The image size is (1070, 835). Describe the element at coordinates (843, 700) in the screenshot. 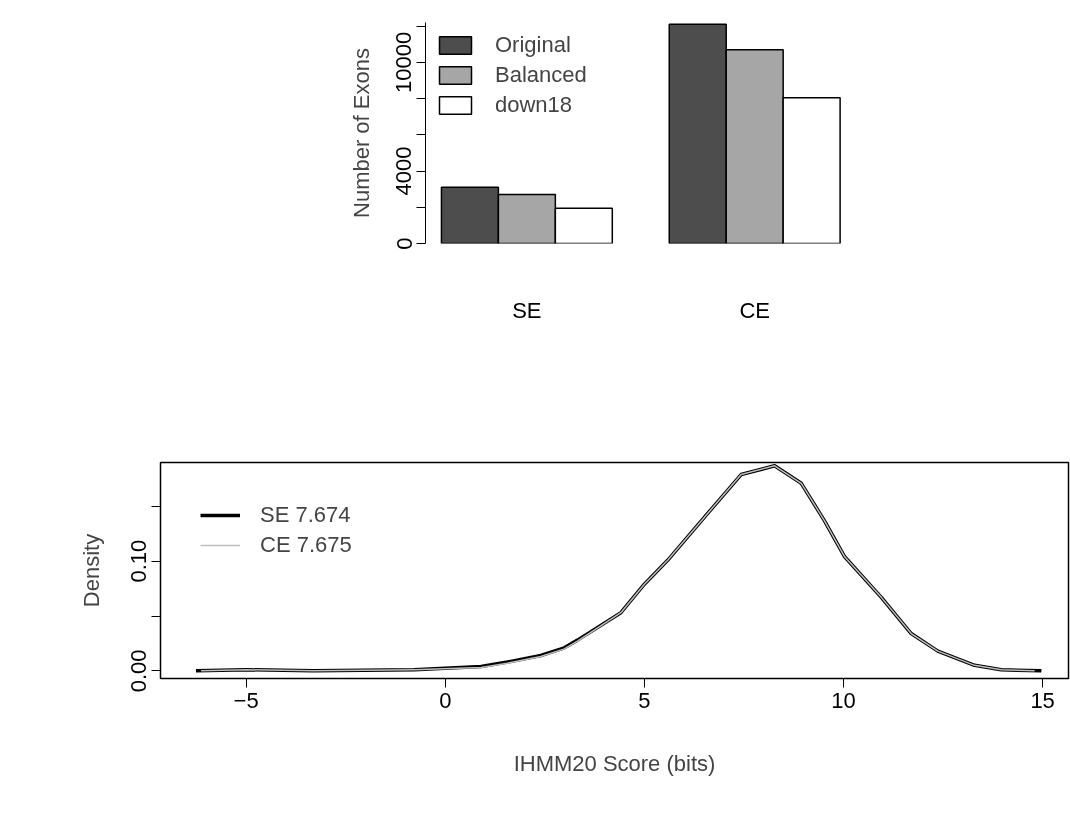

I see `x-tick-label: 10` at that location.